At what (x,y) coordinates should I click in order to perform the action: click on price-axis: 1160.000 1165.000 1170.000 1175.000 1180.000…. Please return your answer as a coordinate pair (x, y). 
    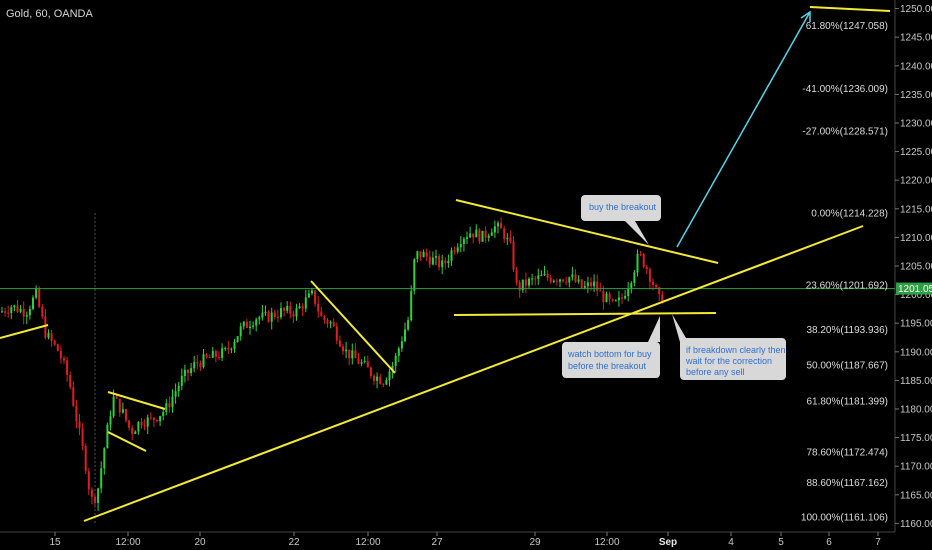
    Looking at the image, I should click on (913, 267).